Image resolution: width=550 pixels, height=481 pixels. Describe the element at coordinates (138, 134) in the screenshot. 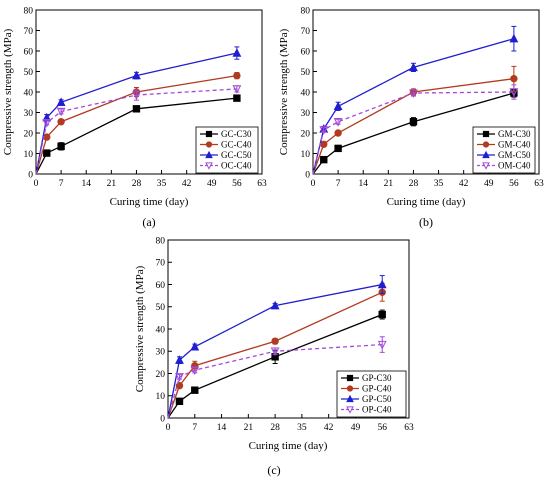

I see `series-gc-c30` at that location.